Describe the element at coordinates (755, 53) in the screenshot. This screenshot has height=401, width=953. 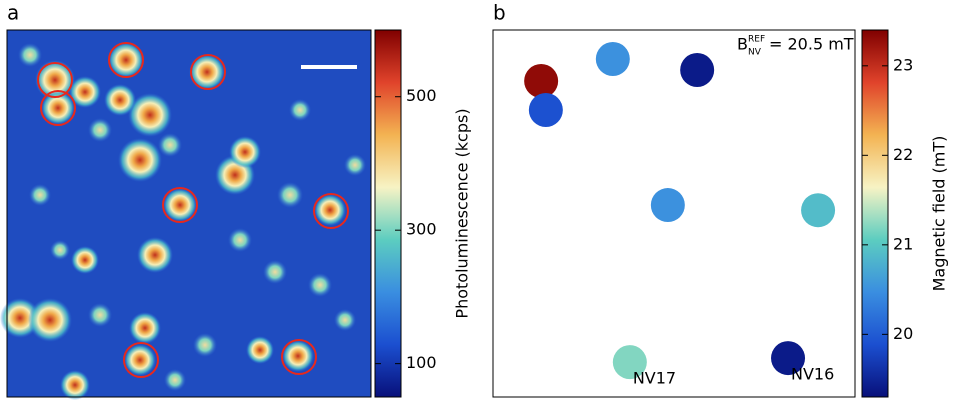
I see `annotation-sub: NV` at that location.